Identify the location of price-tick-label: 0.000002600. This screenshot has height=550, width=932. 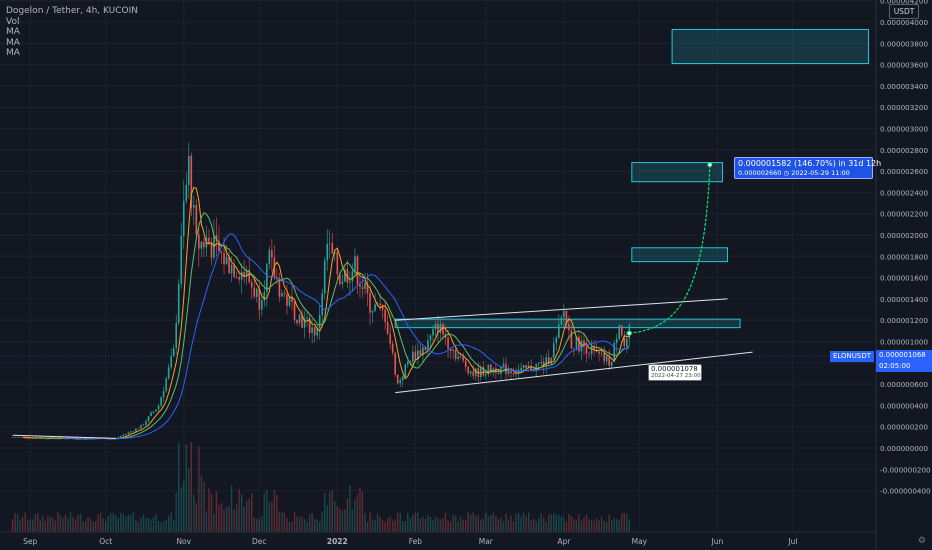
(904, 171).